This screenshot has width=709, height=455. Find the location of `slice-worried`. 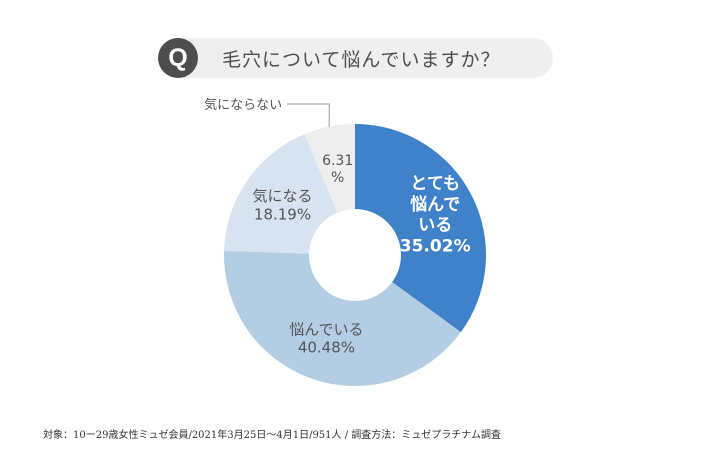

slice-worried is located at coordinates (342, 318).